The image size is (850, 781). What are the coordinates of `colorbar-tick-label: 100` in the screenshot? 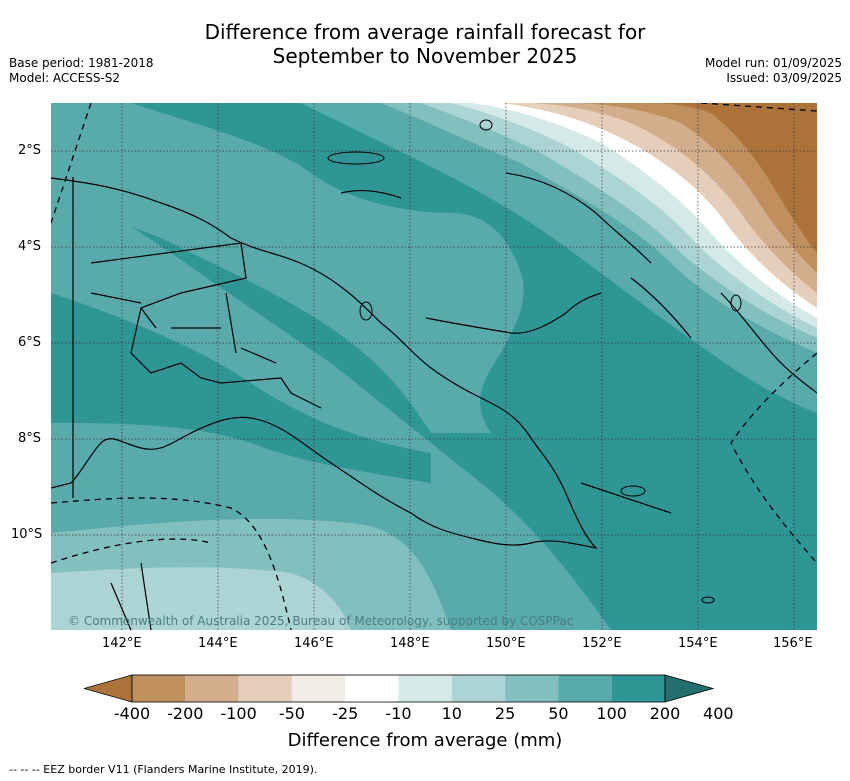 It's located at (611, 713).